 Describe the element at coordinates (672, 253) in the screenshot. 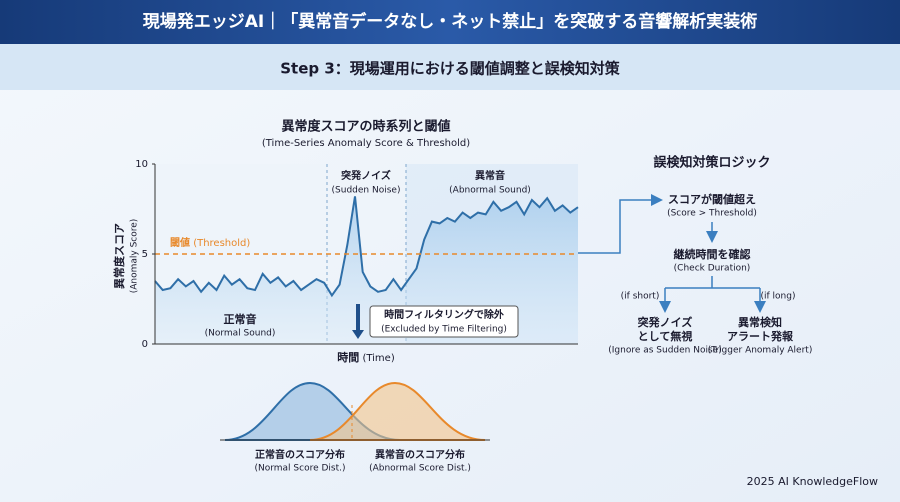

I see `logic-arrows` at that location.